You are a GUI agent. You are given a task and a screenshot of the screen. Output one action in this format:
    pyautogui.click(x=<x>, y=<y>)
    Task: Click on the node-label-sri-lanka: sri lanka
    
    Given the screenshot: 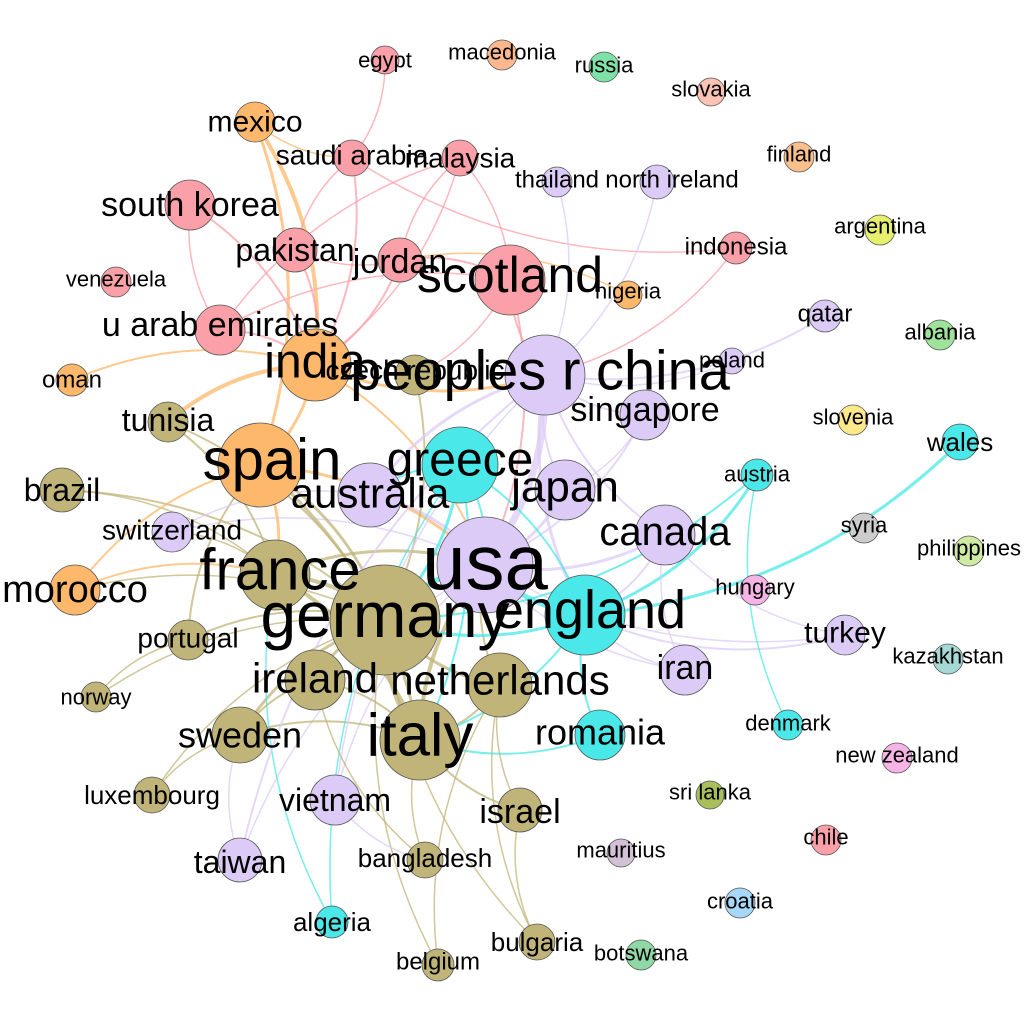 What is the action you would take?
    pyautogui.click(x=710, y=792)
    